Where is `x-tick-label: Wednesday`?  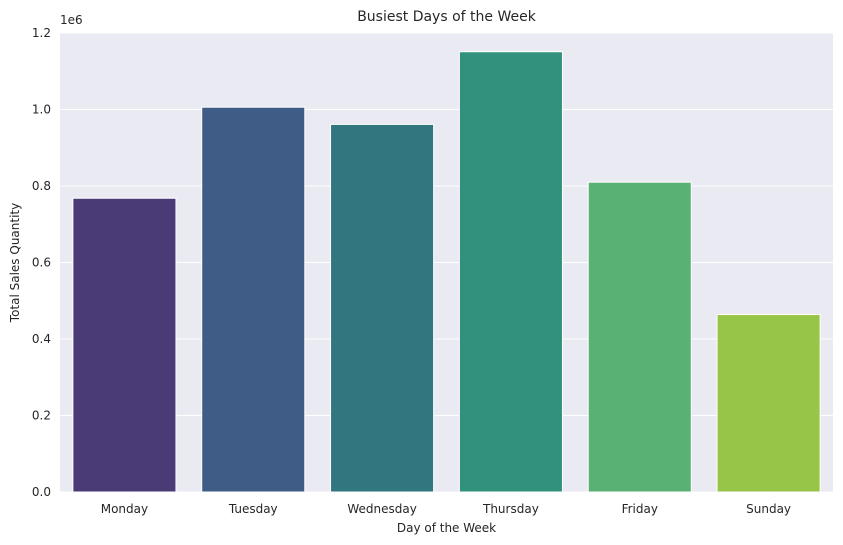 x-tick-label: Wednesday is located at coordinates (381, 509).